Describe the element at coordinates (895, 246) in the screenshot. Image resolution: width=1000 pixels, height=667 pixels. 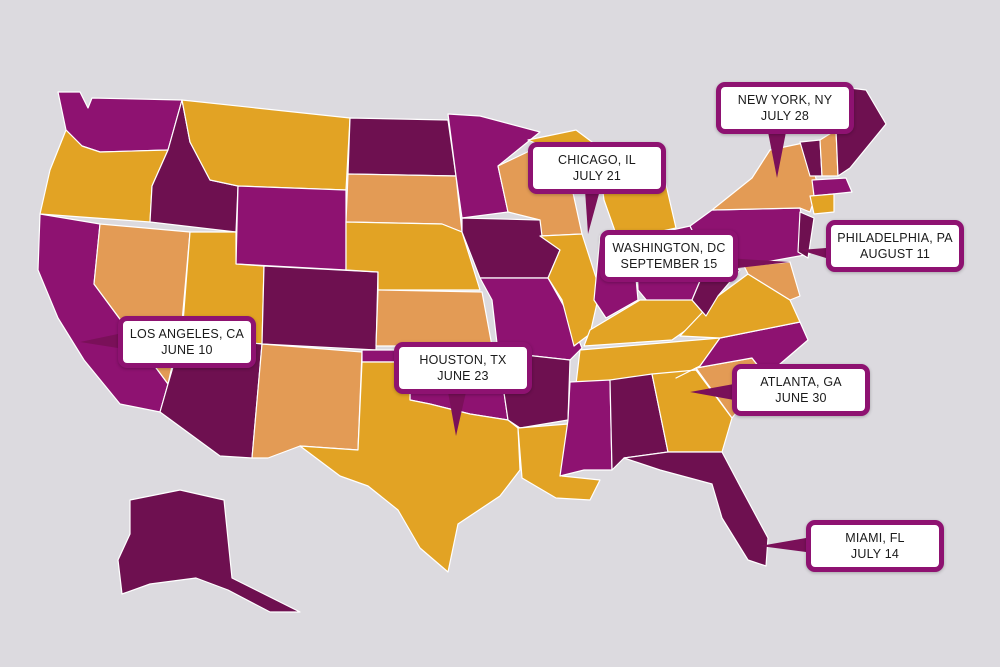
I see `callout-philadelphia: PHILADELPHIA, PA AUGUST 11` at that location.